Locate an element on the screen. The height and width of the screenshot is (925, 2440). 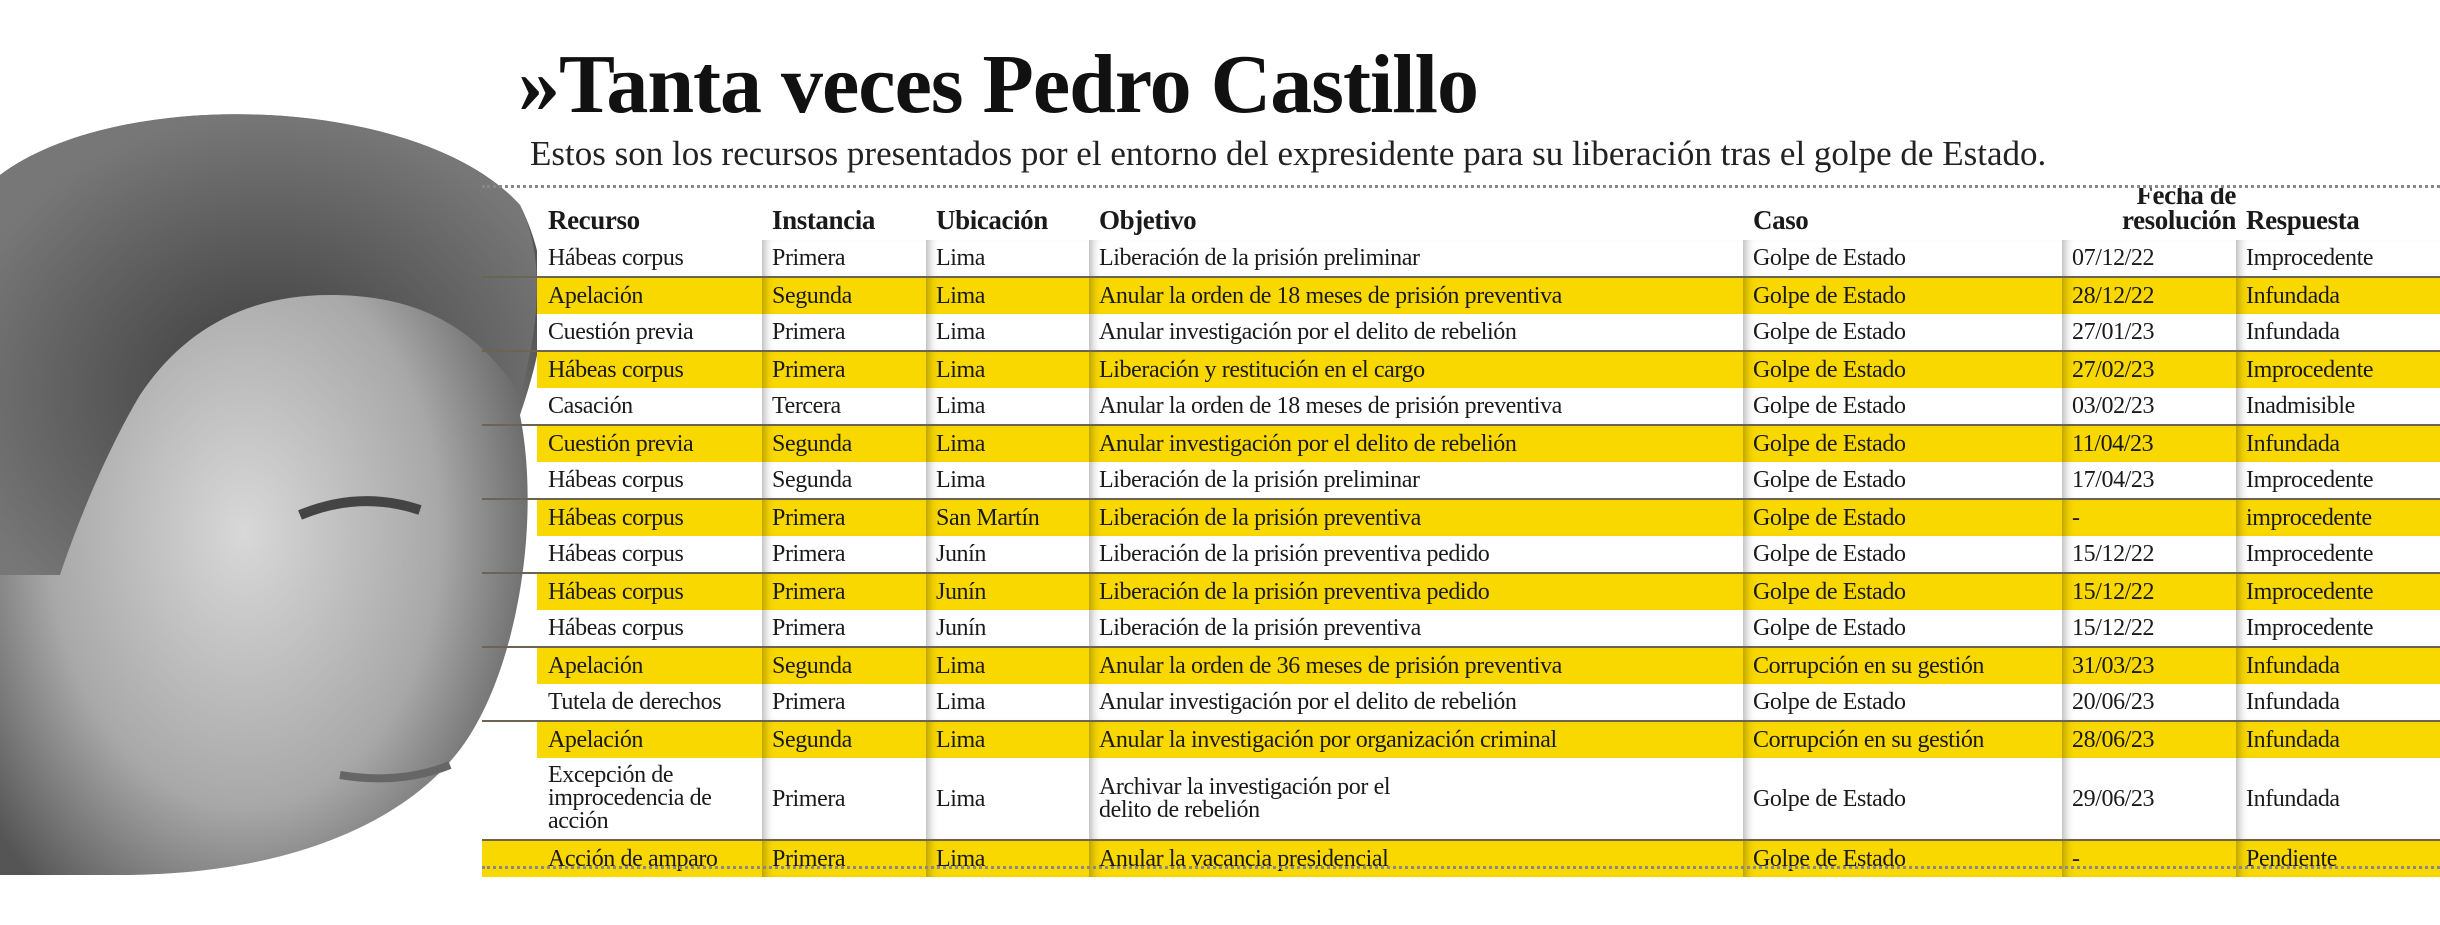
cell-objetivo: Anular la vacancia presidencial is located at coordinates (1416, 859).